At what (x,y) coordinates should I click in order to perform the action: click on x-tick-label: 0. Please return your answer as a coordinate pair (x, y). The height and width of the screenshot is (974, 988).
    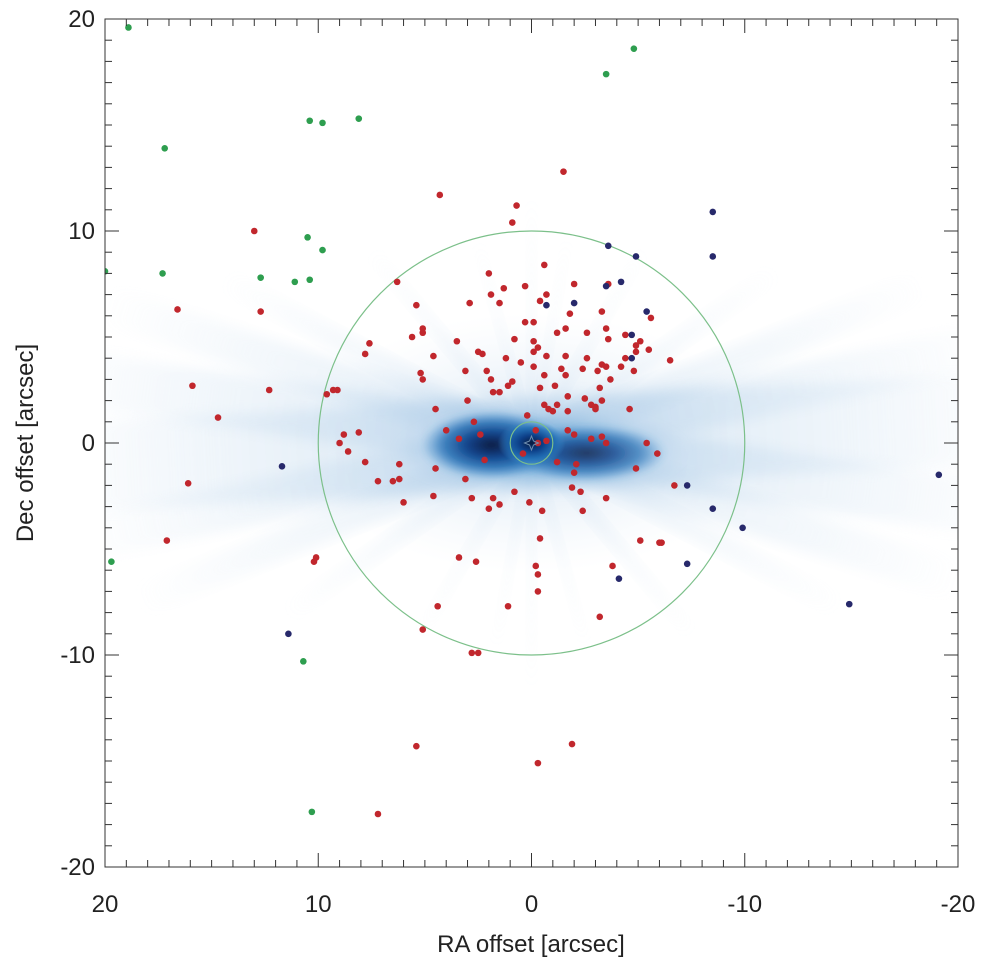
    Looking at the image, I should click on (531, 904).